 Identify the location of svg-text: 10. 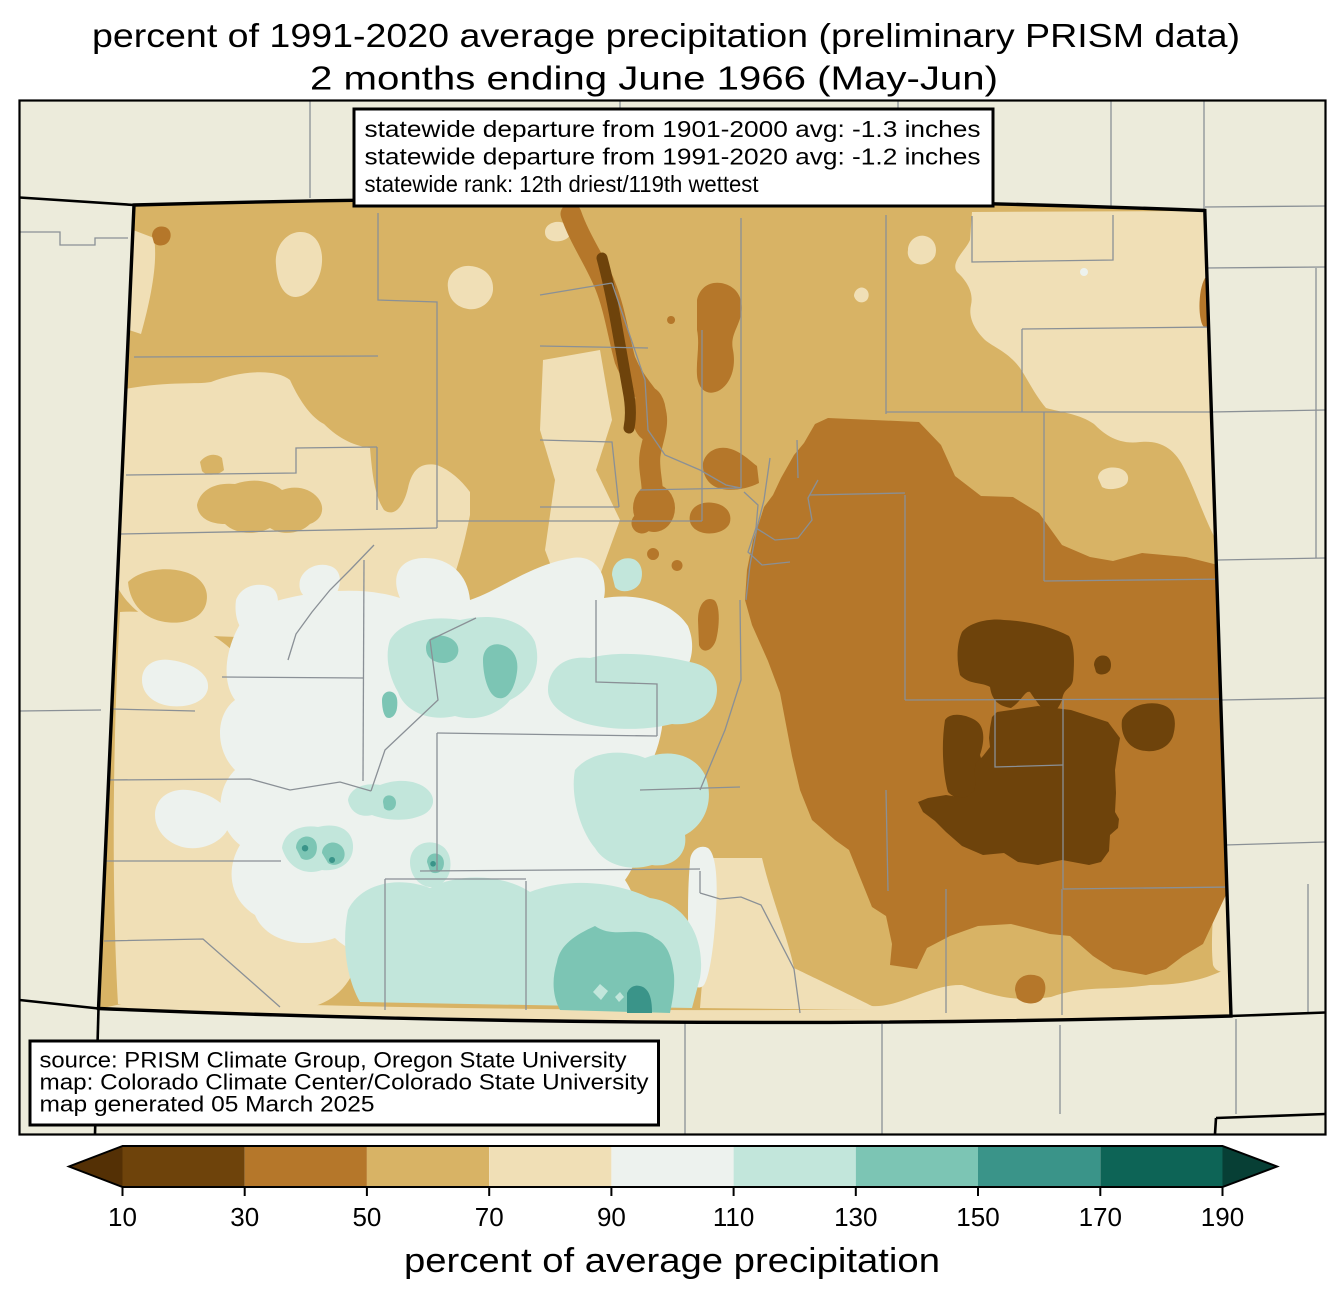
(122, 1217).